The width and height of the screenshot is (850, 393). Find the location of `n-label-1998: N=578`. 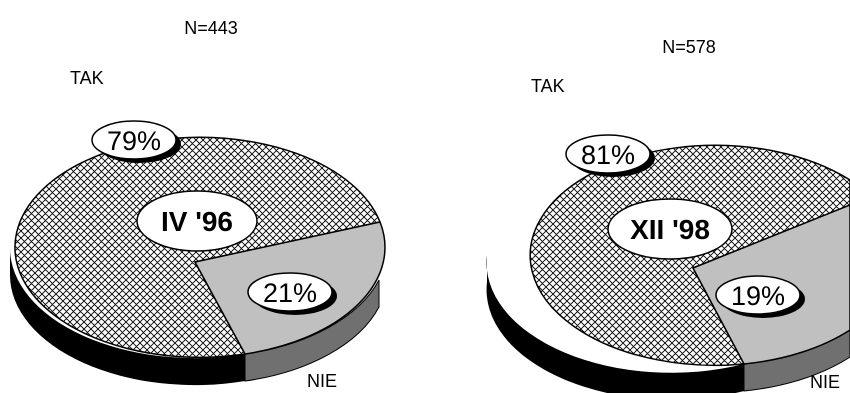

n-label-1998: N=578 is located at coordinates (689, 47).